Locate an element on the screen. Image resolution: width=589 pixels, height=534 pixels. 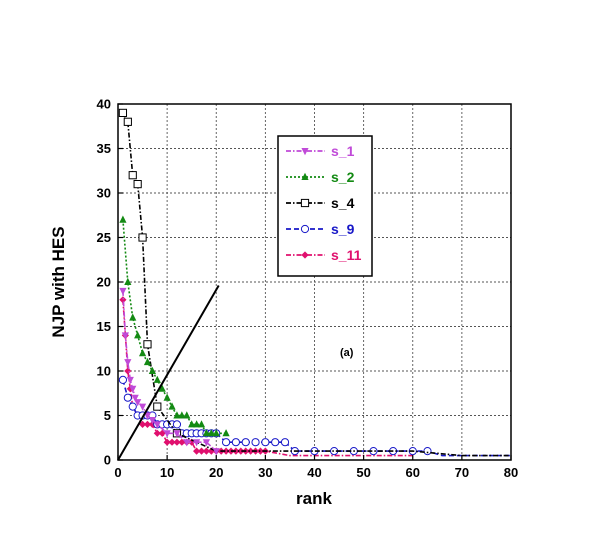
legend-item-s_1: s_1 is located at coordinates (320, 151).